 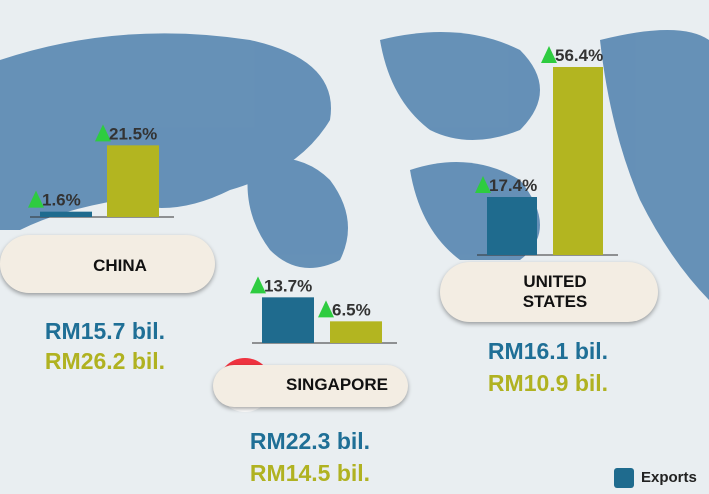 I want to click on legend-label: Exports, so click(x=669, y=477).